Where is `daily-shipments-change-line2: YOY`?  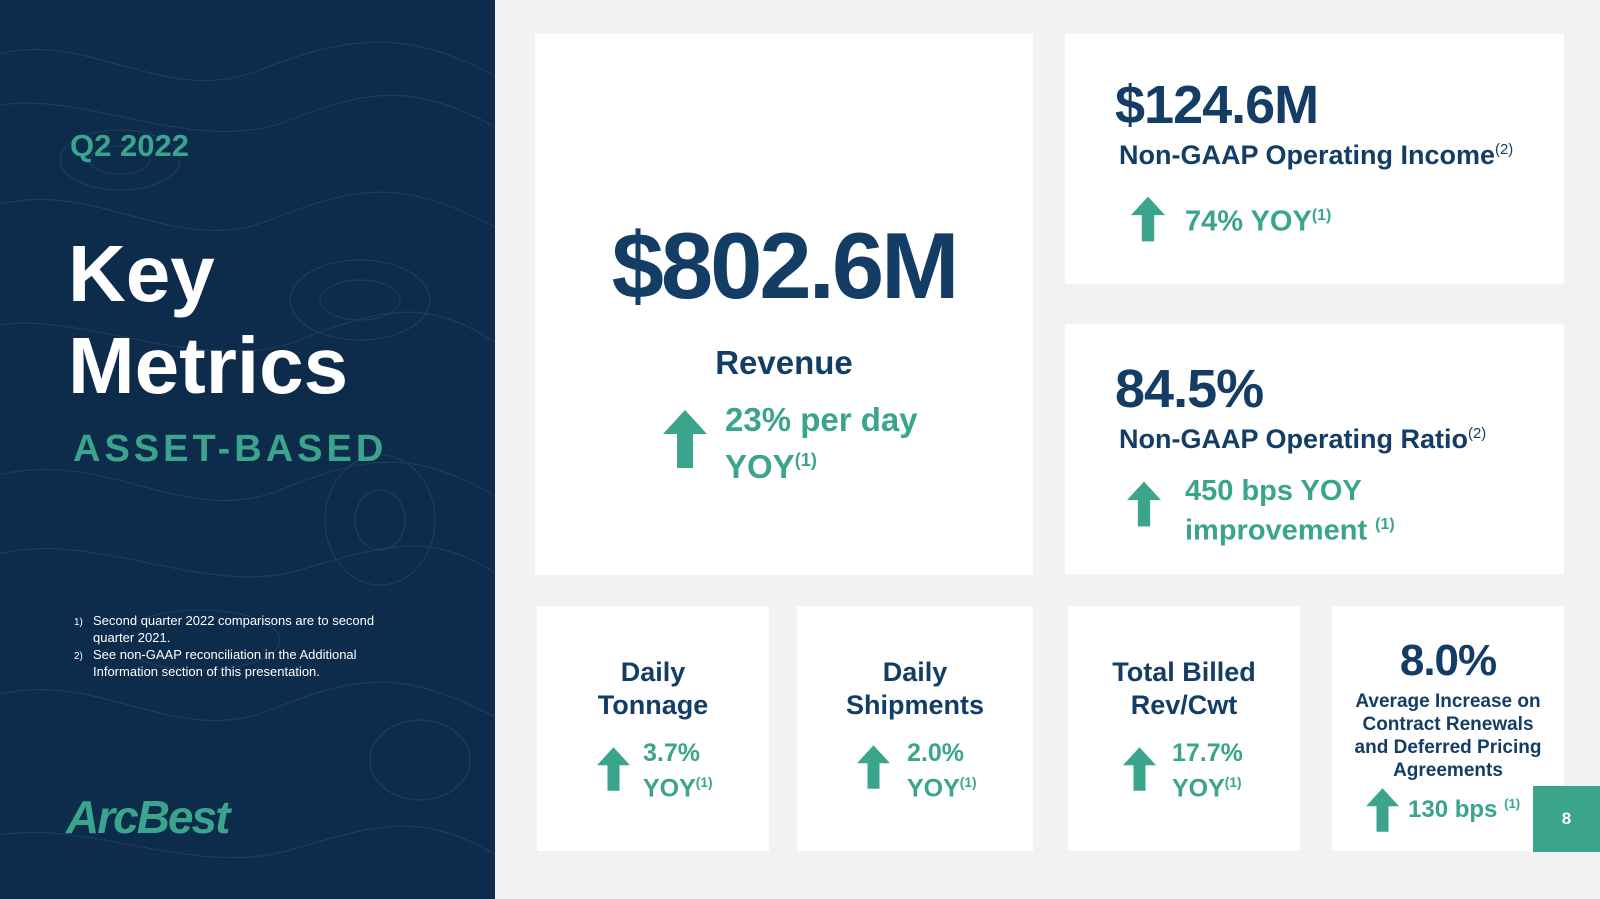 daily-shipments-change-line2: YOY is located at coordinates (933, 788).